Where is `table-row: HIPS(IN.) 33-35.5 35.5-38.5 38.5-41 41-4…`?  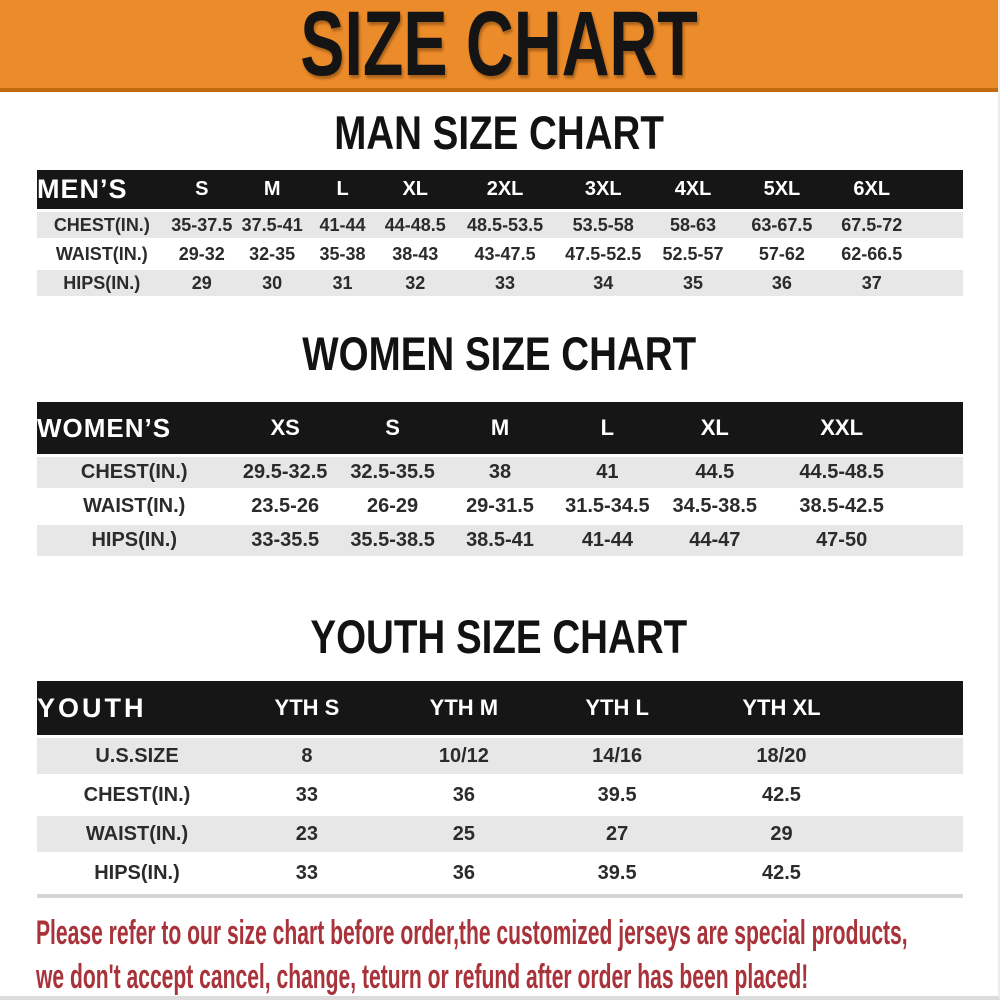 table-row: HIPS(IN.) 33-35.5 35.5-38.5 38.5-41 41-4… is located at coordinates (500, 540).